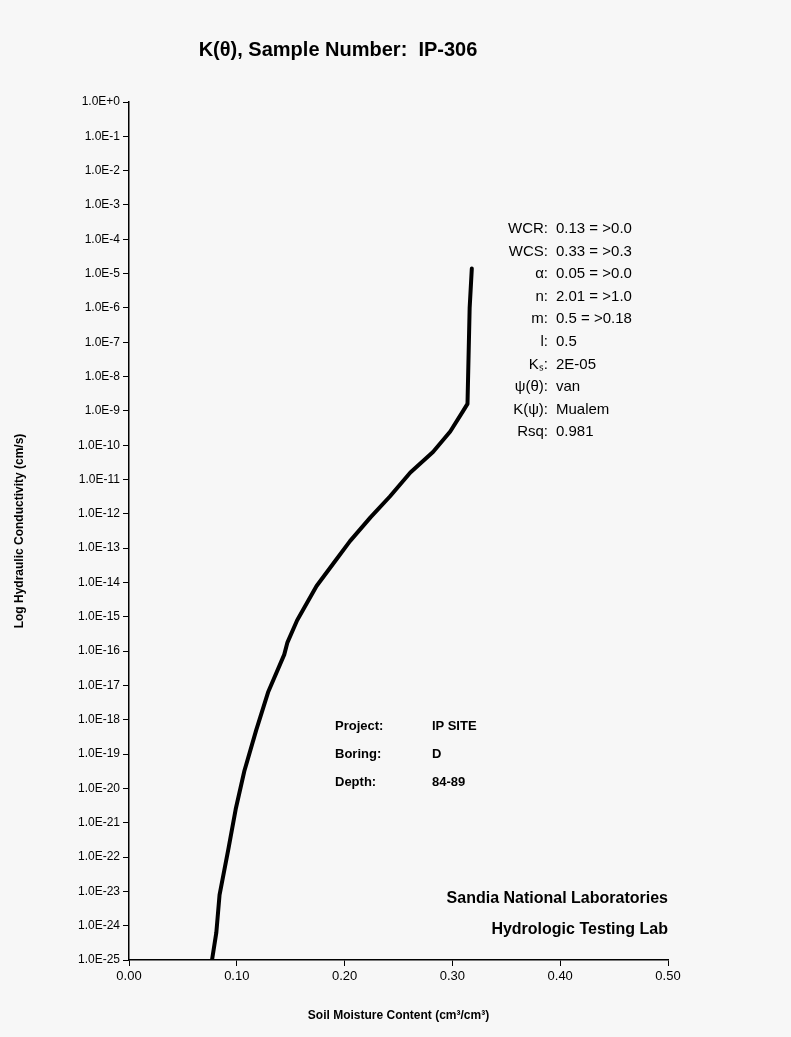 The image size is (791, 1037). Describe the element at coordinates (388, 753) in the screenshot. I see `text: Boring: D` at that location.